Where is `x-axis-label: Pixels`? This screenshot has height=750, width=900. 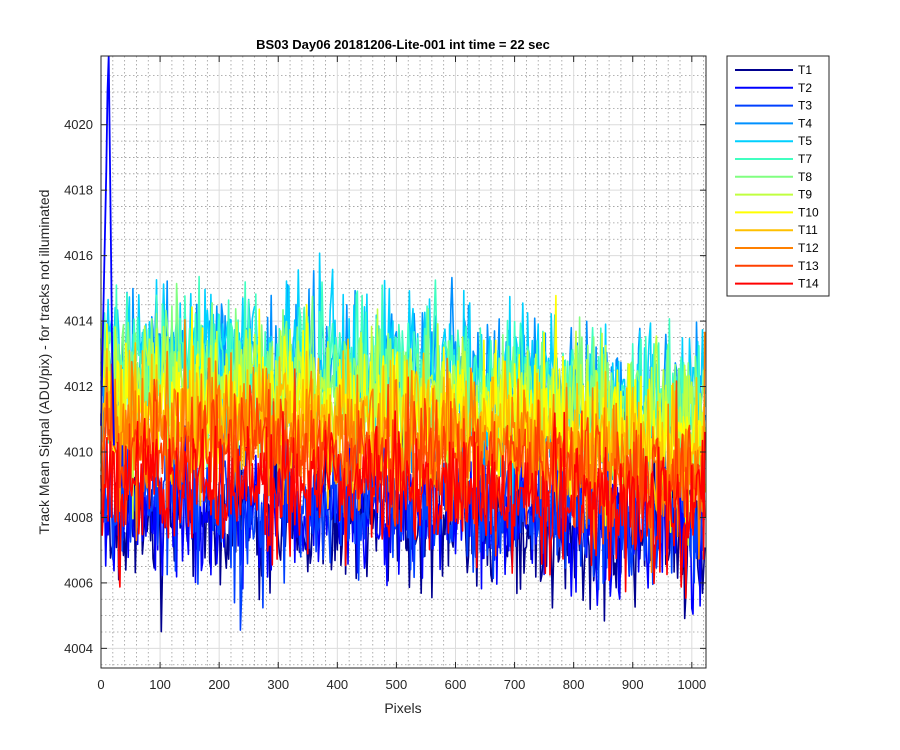 x-axis-label: Pixels is located at coordinates (402, 708).